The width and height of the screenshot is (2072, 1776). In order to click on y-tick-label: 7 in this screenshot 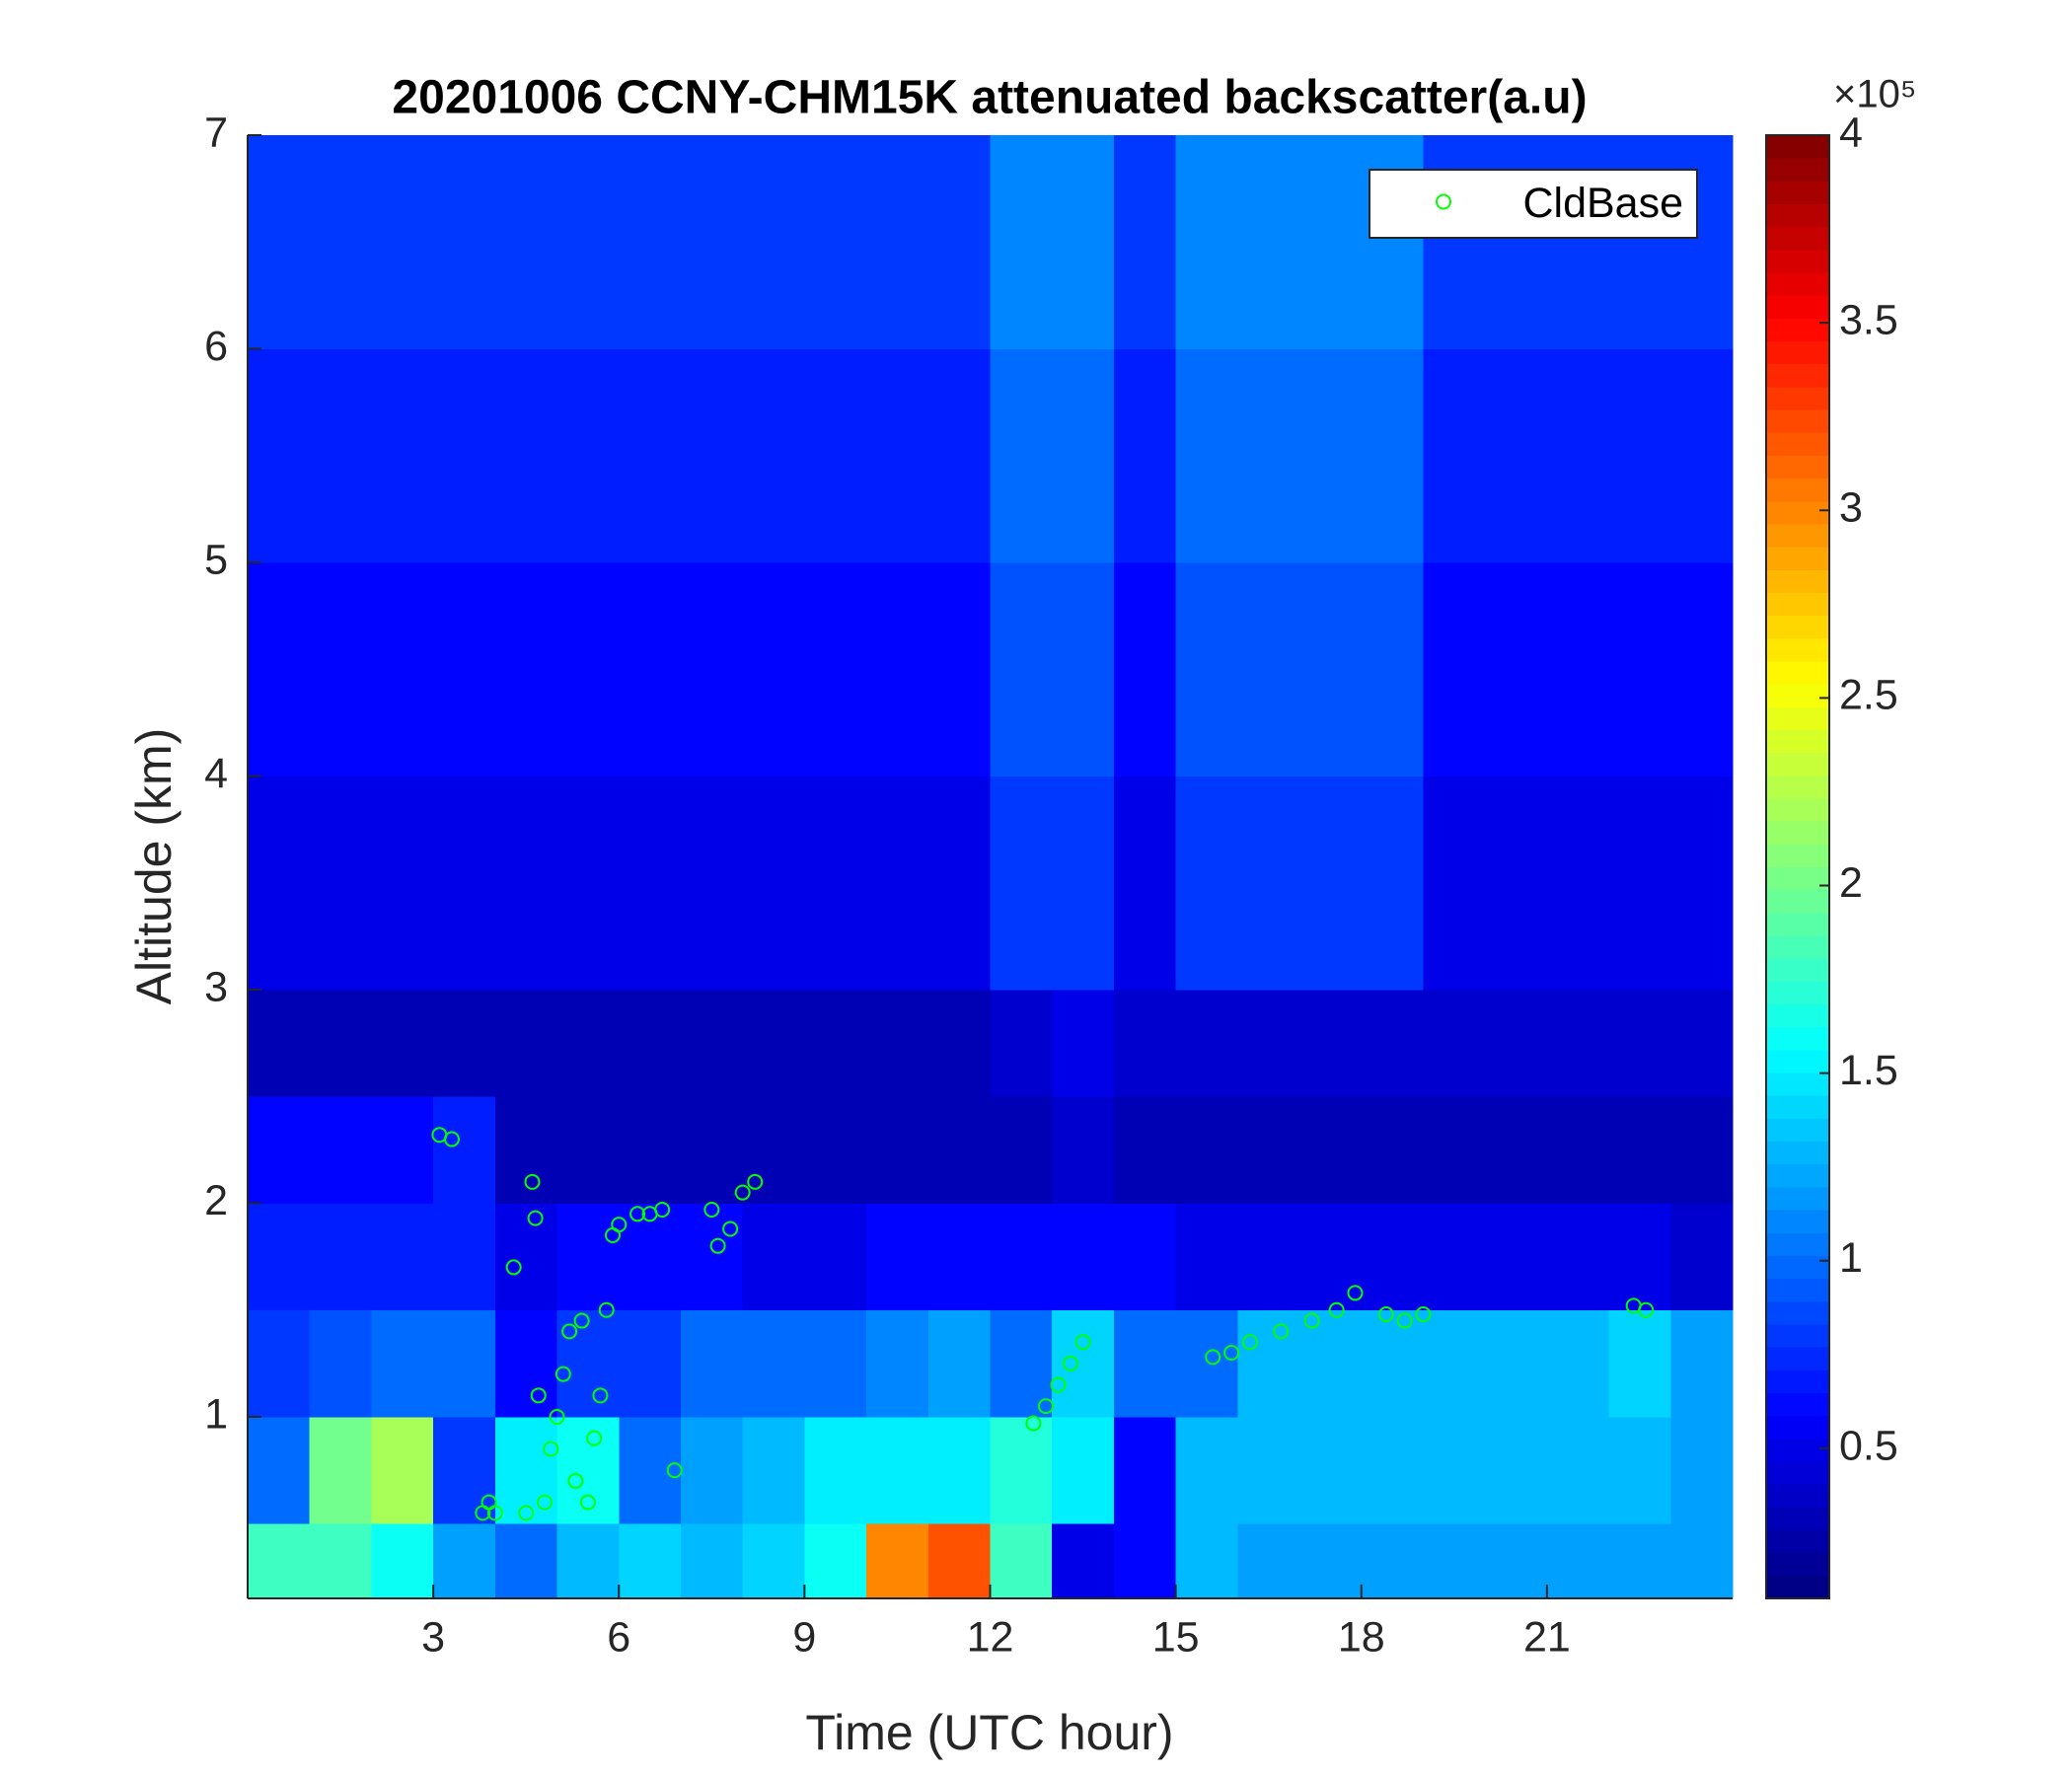, I will do `click(216, 132)`.